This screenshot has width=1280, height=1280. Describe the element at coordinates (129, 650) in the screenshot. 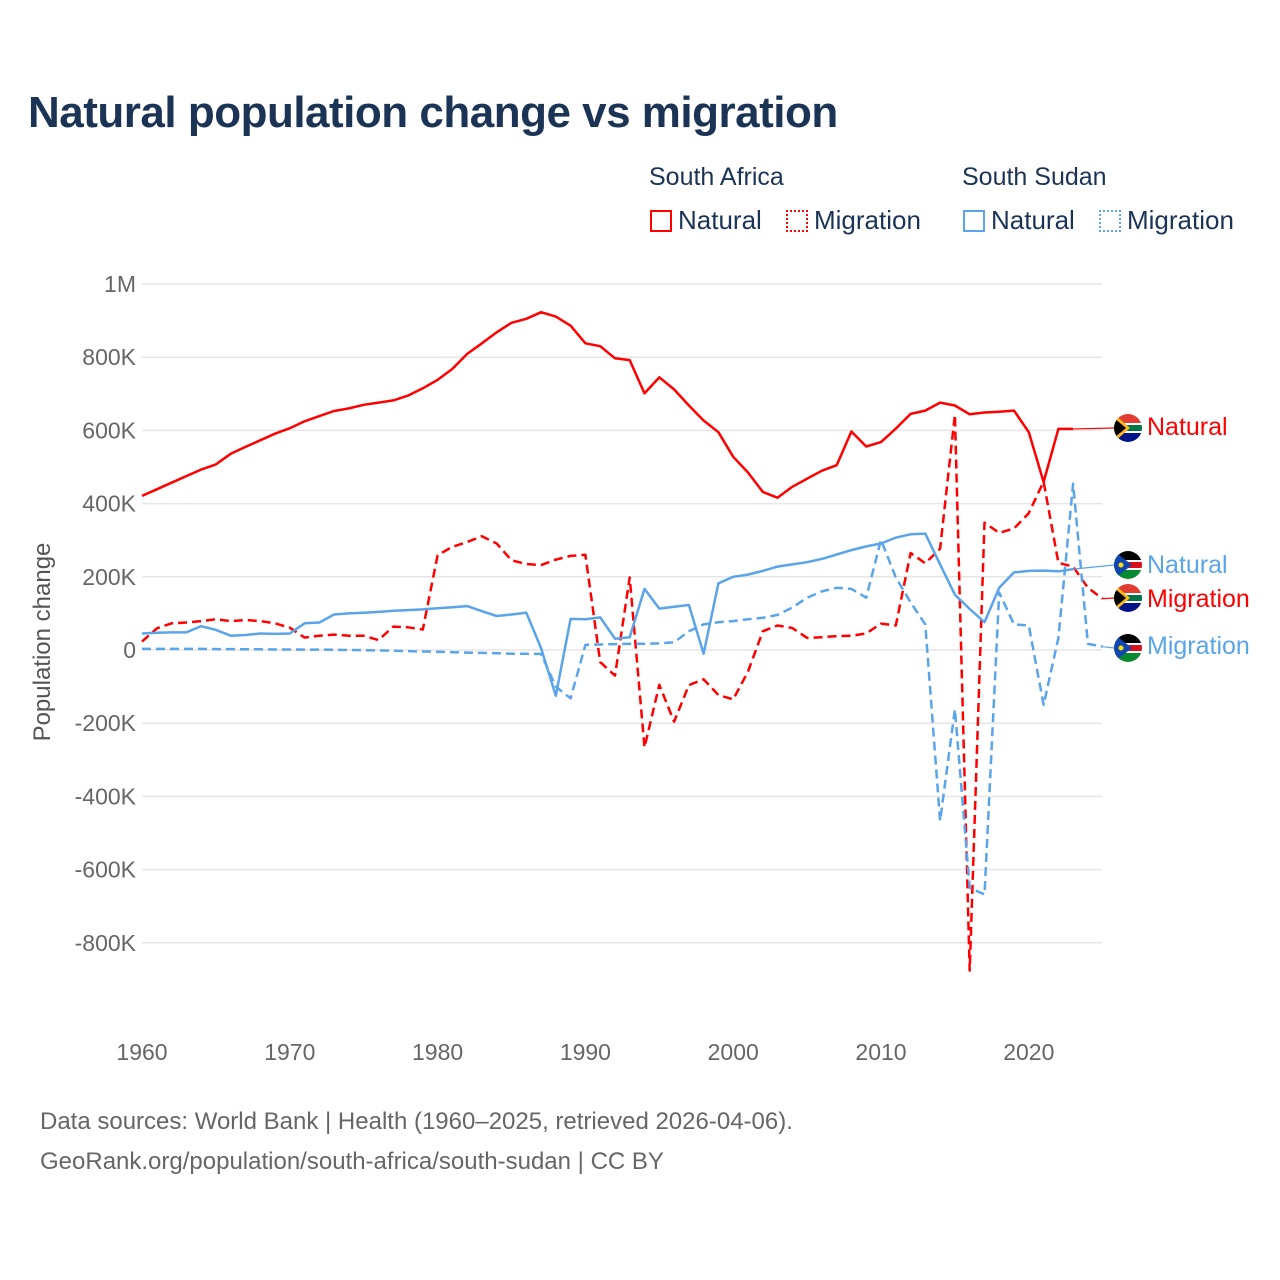

I see `y-tick-label: 0` at that location.